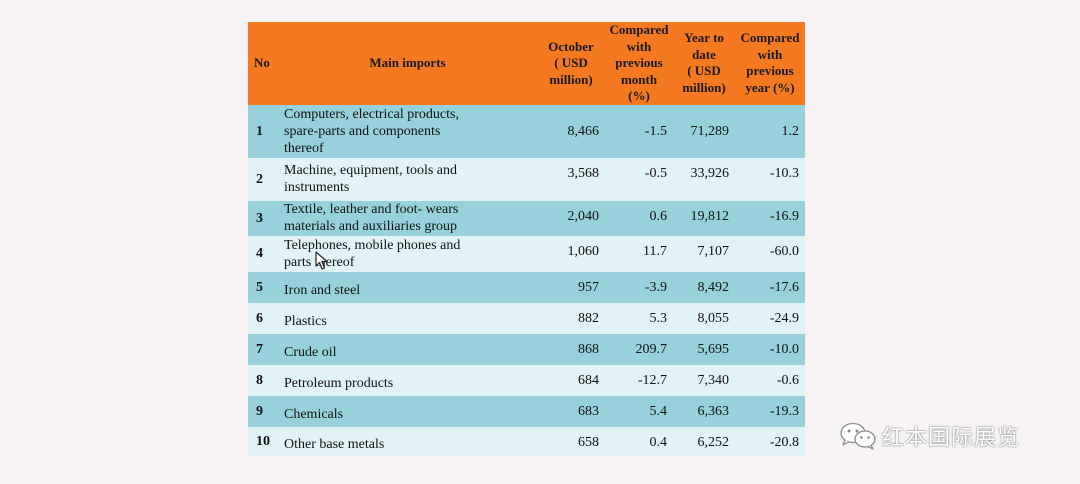 The width and height of the screenshot is (1080, 484). Describe the element at coordinates (571, 441) in the screenshot. I see `row-october: 658` at that location.